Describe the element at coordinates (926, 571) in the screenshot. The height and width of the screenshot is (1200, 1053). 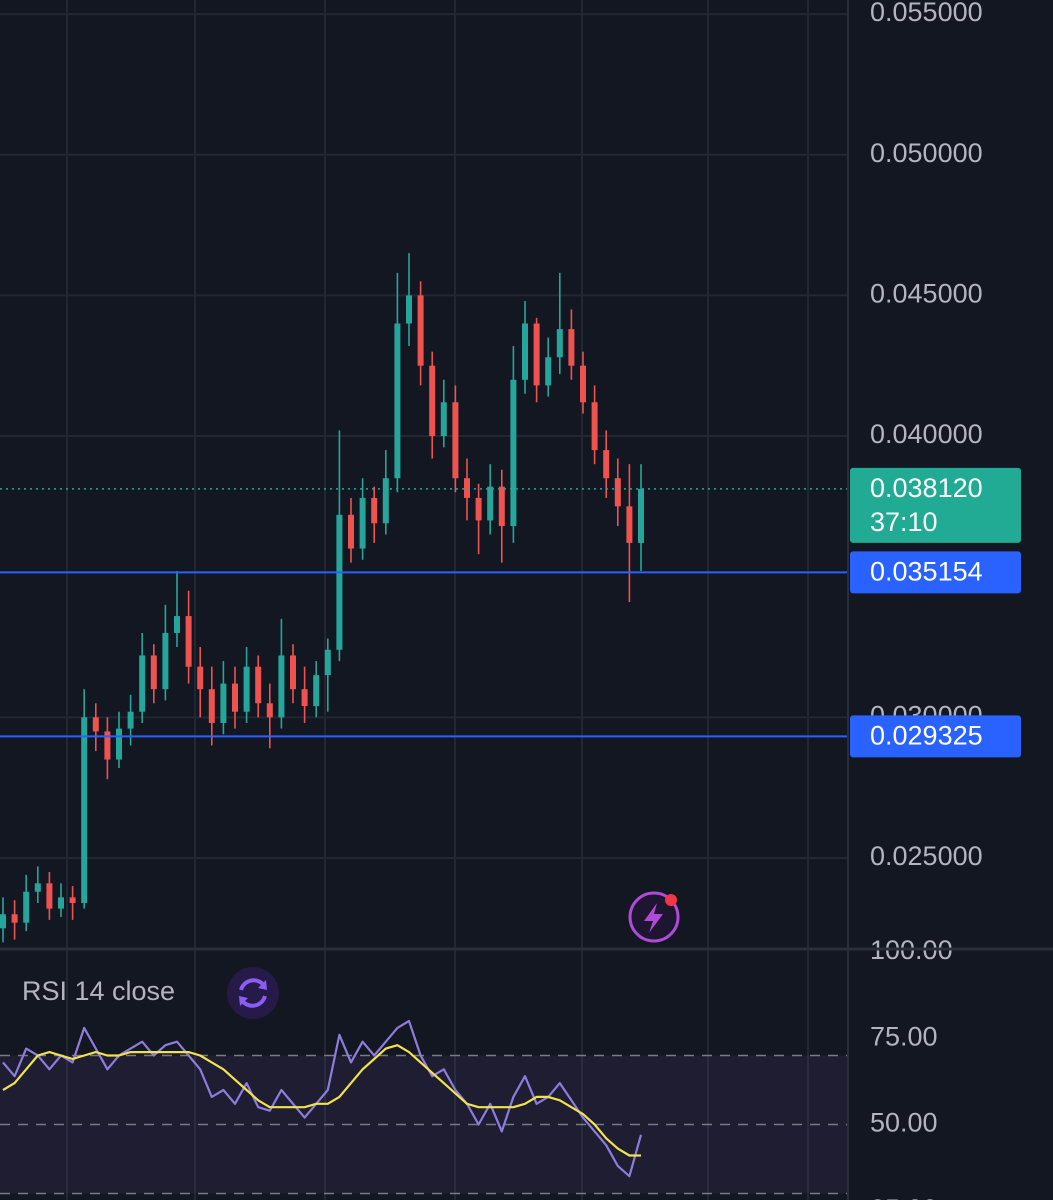
I see `price-label: 0.035154` at that location.